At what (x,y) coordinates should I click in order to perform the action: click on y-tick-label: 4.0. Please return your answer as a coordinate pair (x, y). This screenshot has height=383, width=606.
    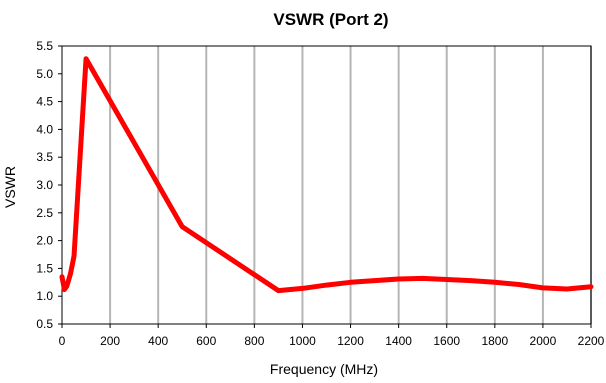
    Looking at the image, I should click on (44, 129).